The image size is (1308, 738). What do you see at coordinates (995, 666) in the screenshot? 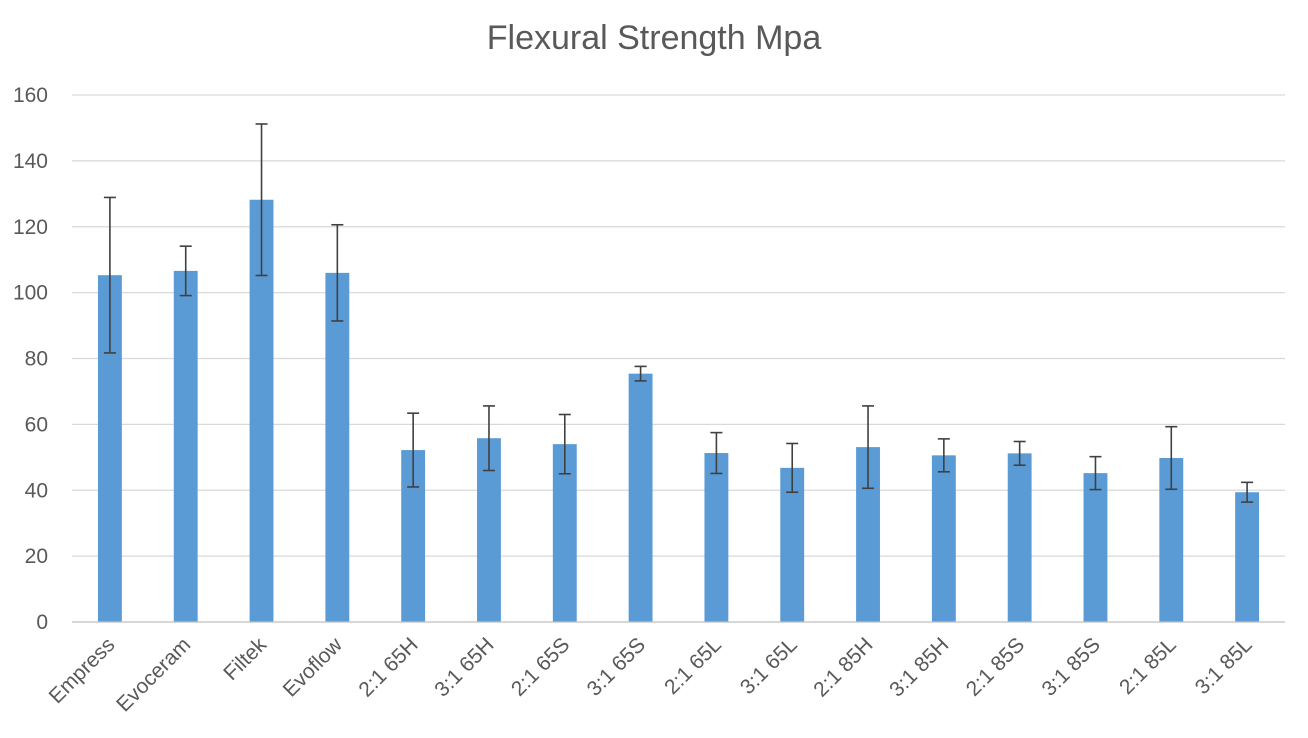
I see `x-tick-label: 2:1 85S` at bounding box center [995, 666].